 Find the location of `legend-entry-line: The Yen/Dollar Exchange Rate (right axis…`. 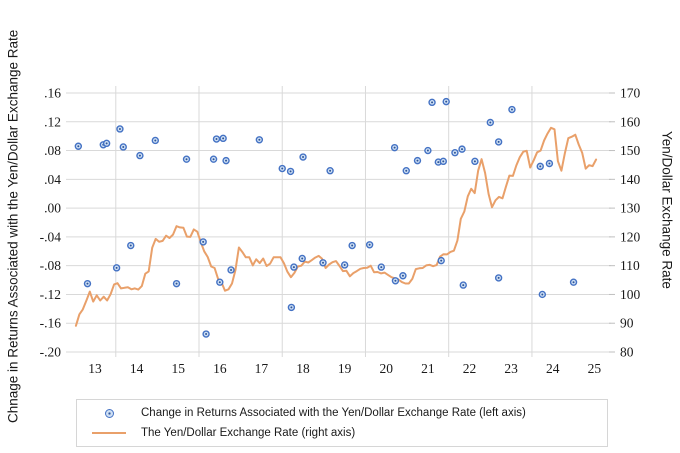

legend-entry-line: The Yen/Dollar Exchange Rate (right axis… is located at coordinates (342, 433).